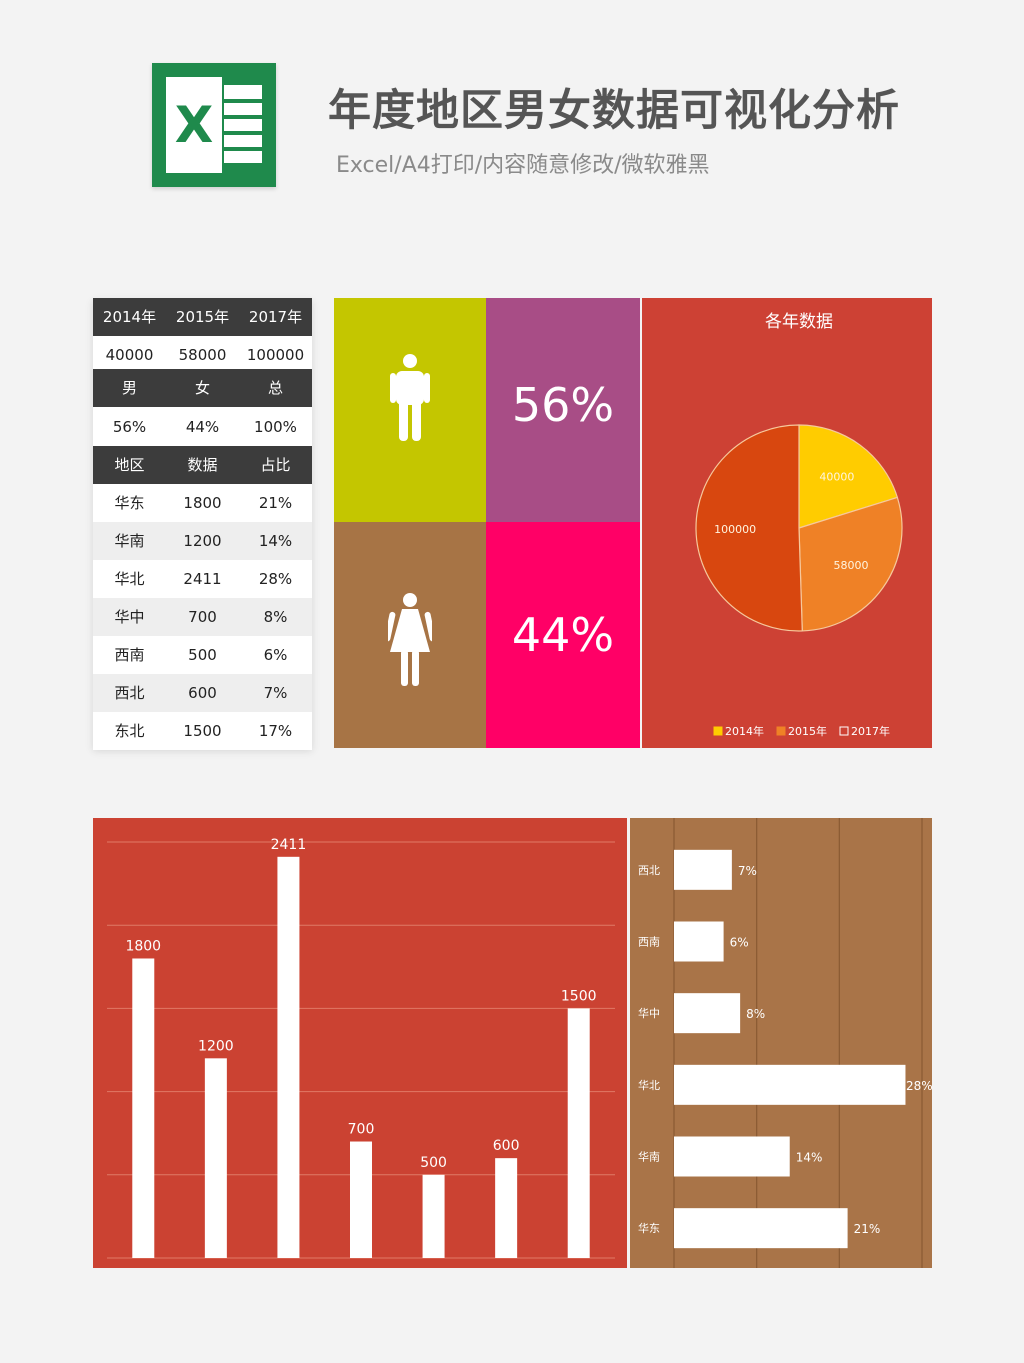 The image size is (1024, 1363). I want to click on category-label: 西北, so click(649, 870).